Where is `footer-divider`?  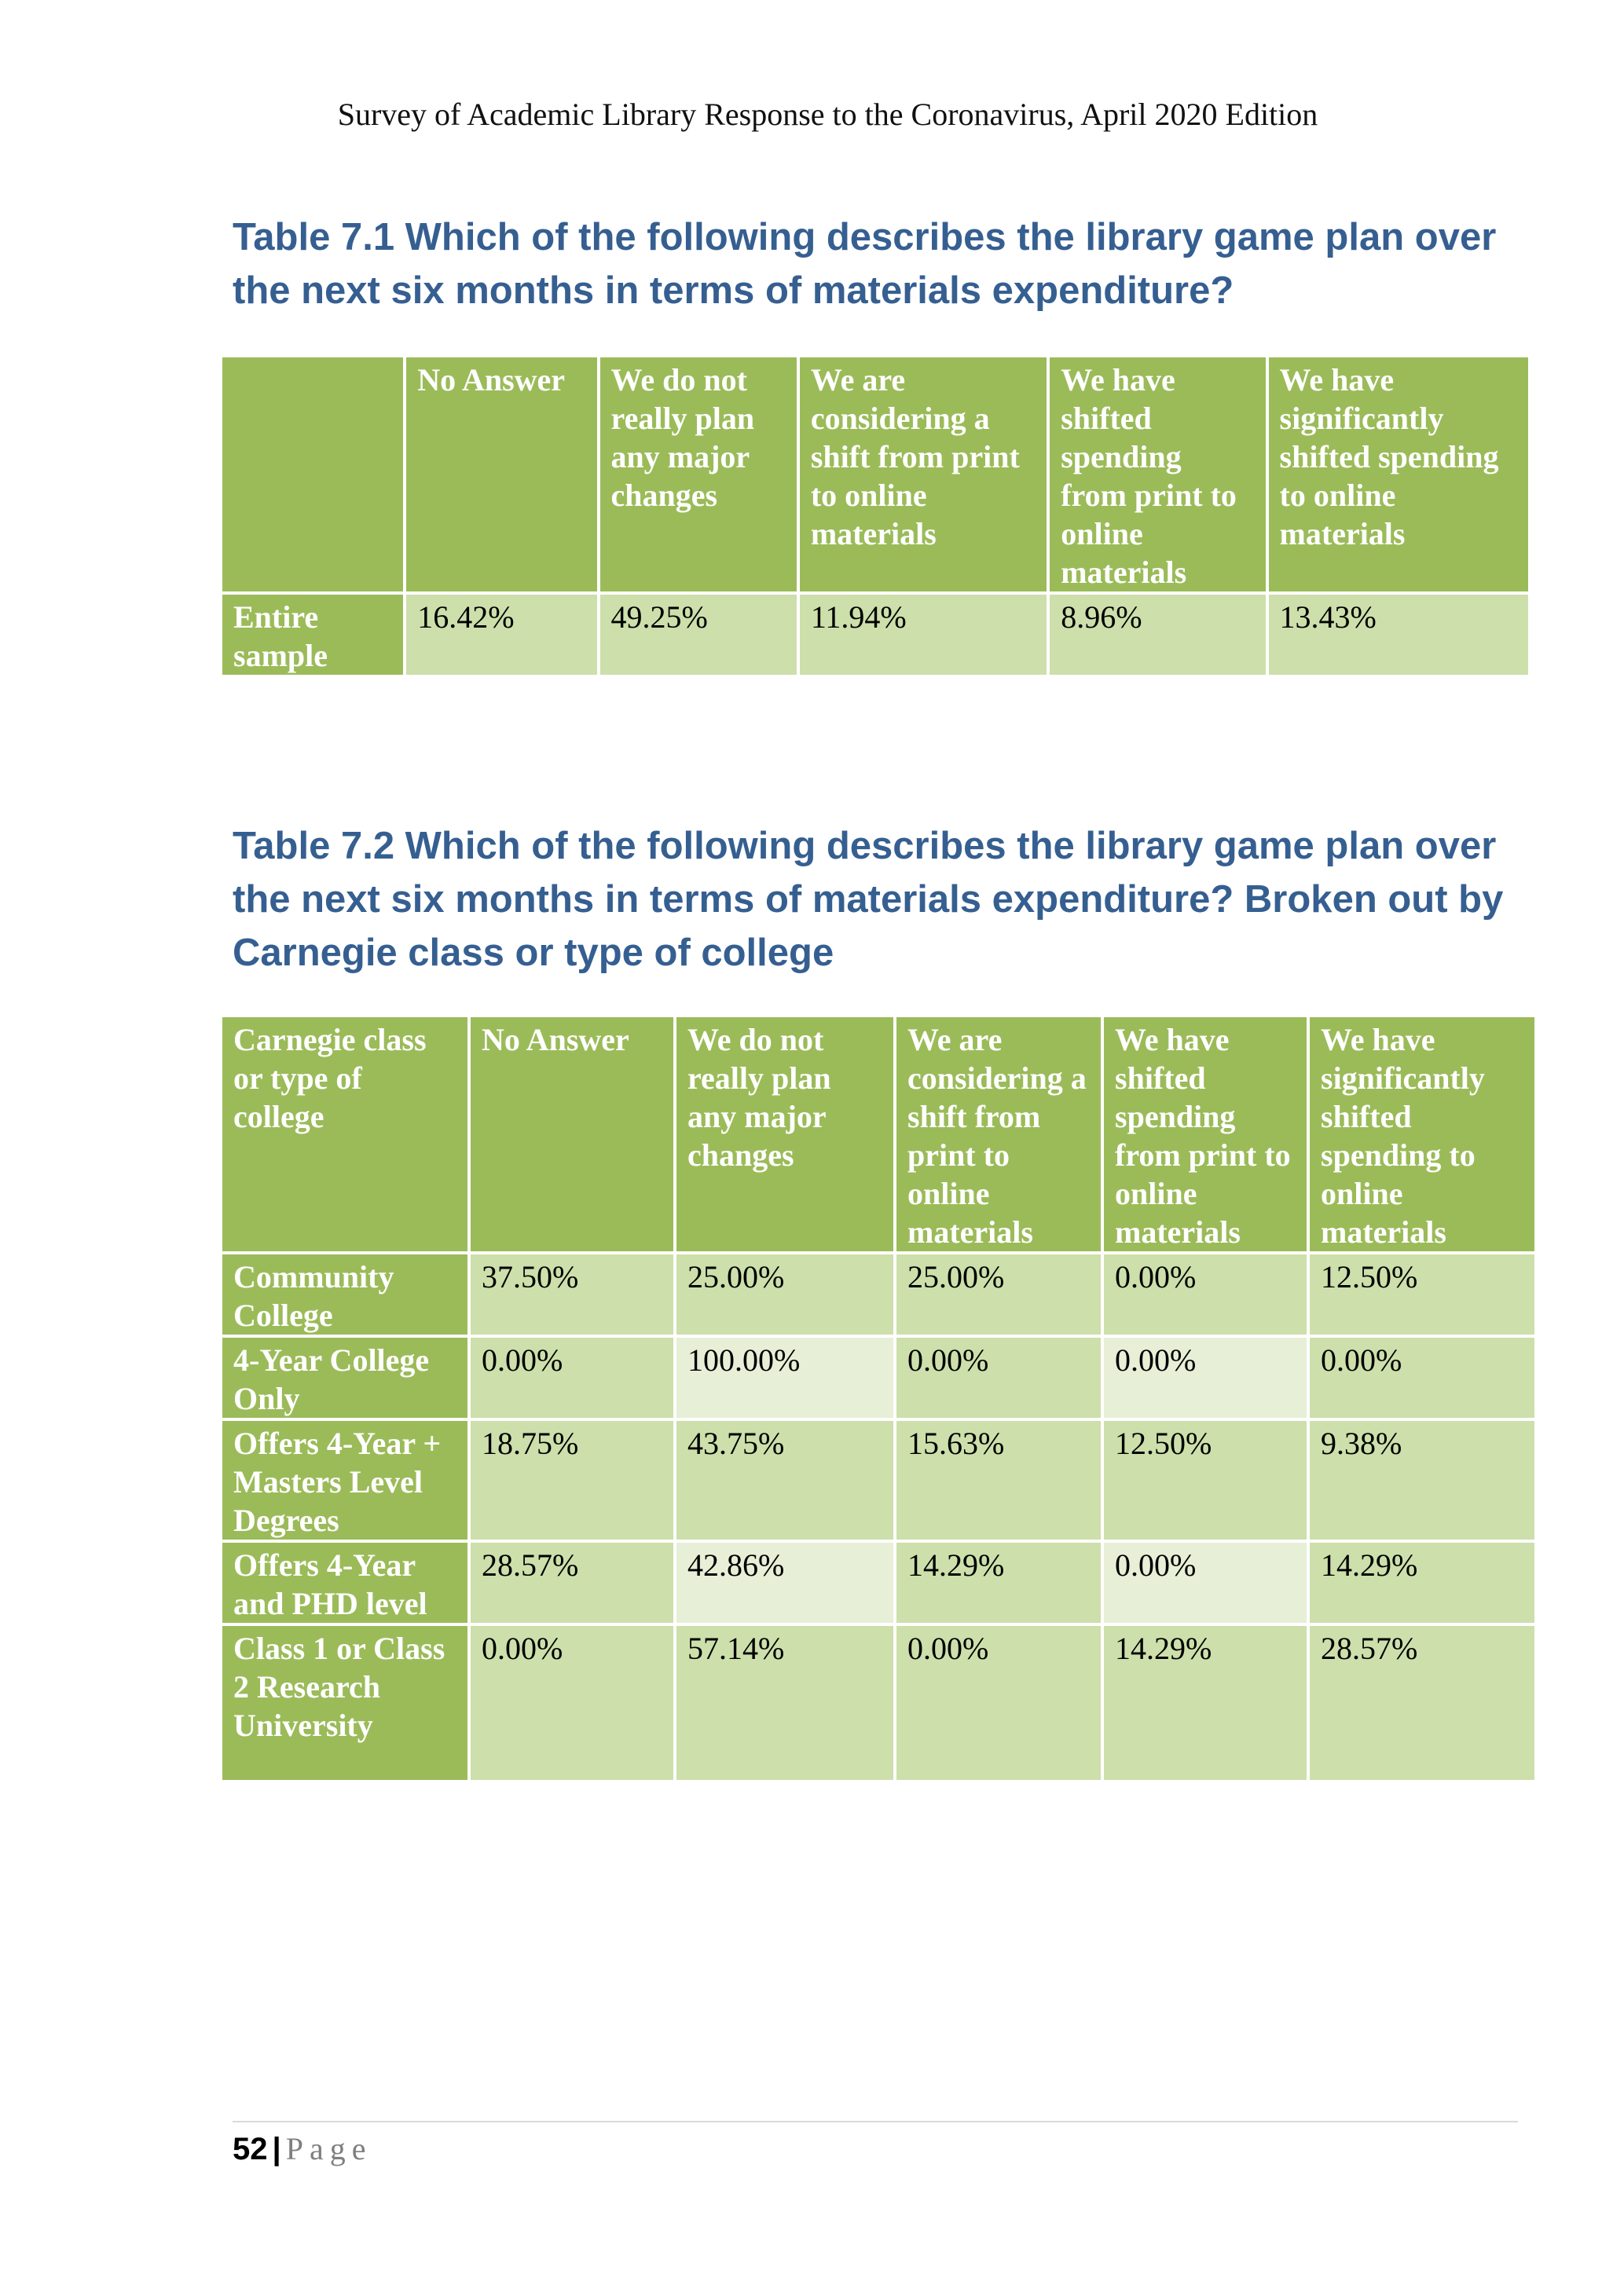 footer-divider is located at coordinates (875, 2121).